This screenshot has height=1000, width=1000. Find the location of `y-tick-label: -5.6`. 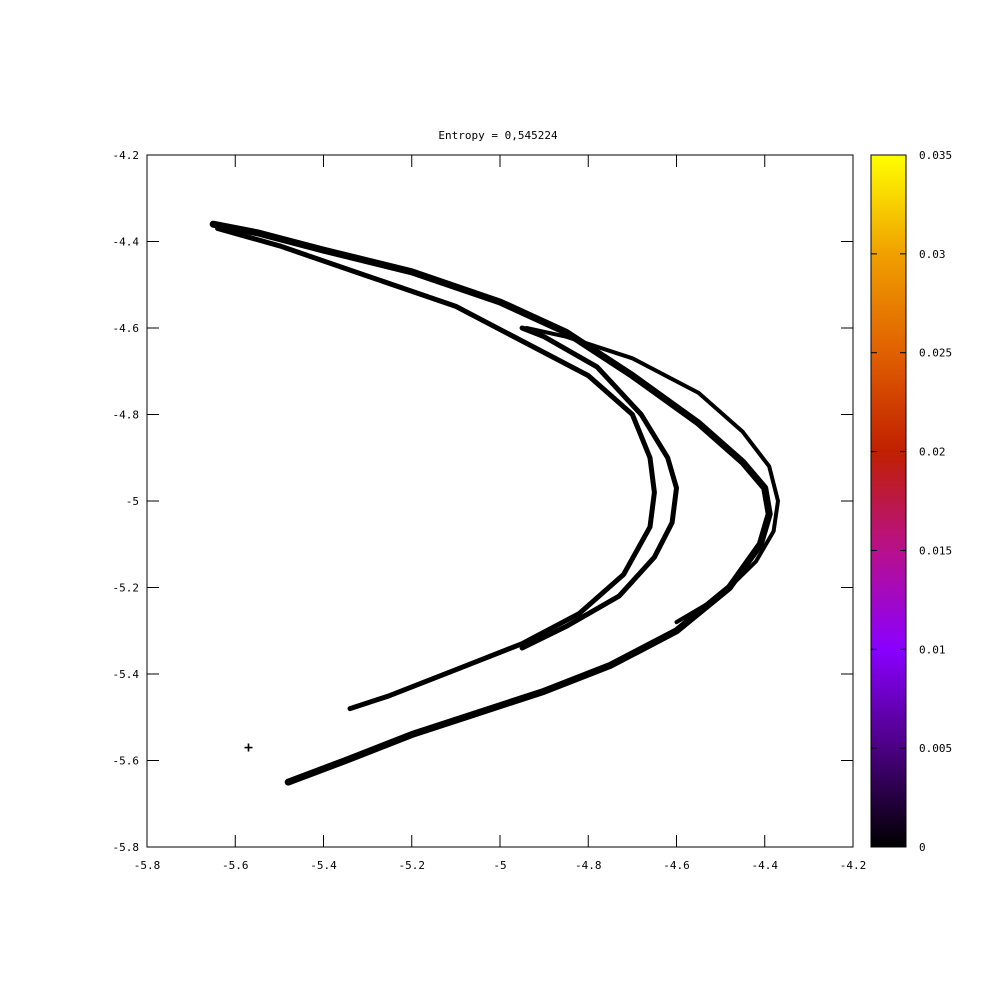

y-tick-label: -5.6 is located at coordinates (126, 761).